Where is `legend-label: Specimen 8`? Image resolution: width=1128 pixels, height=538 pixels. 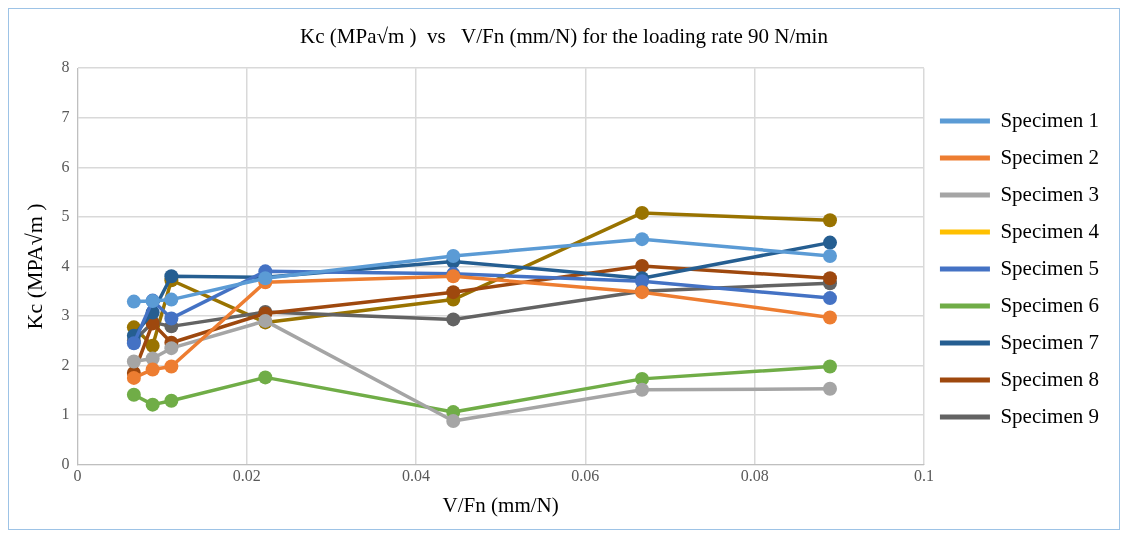 legend-label: Specimen 8 is located at coordinates (1049, 378).